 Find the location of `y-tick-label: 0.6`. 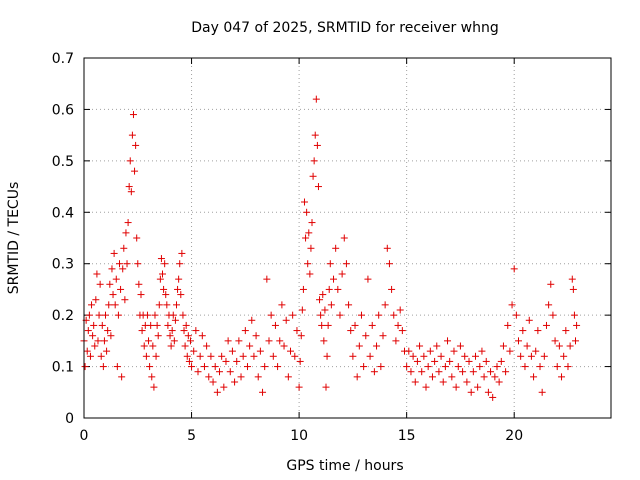

y-tick-label: 0.6 is located at coordinates (63, 110).